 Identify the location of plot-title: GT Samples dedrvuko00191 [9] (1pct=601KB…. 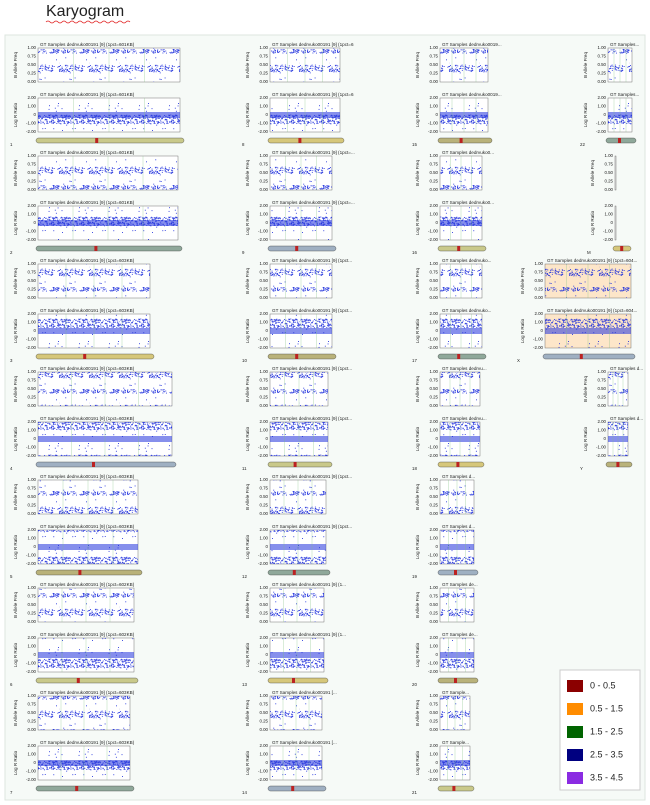
(87, 152).